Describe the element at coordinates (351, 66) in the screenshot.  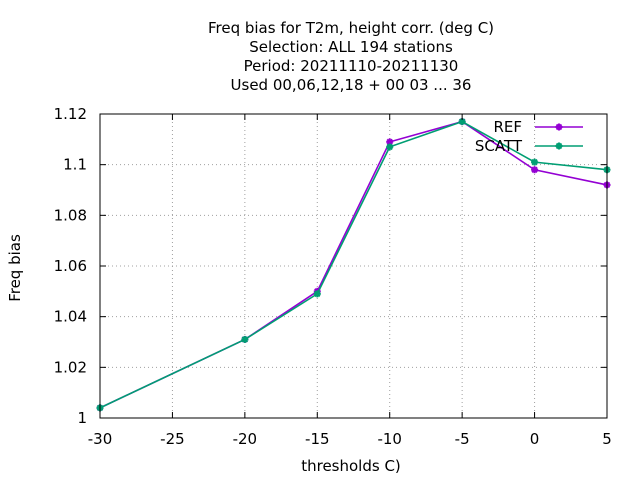
I see `title-line-3: Period: 20211110-20211130` at that location.